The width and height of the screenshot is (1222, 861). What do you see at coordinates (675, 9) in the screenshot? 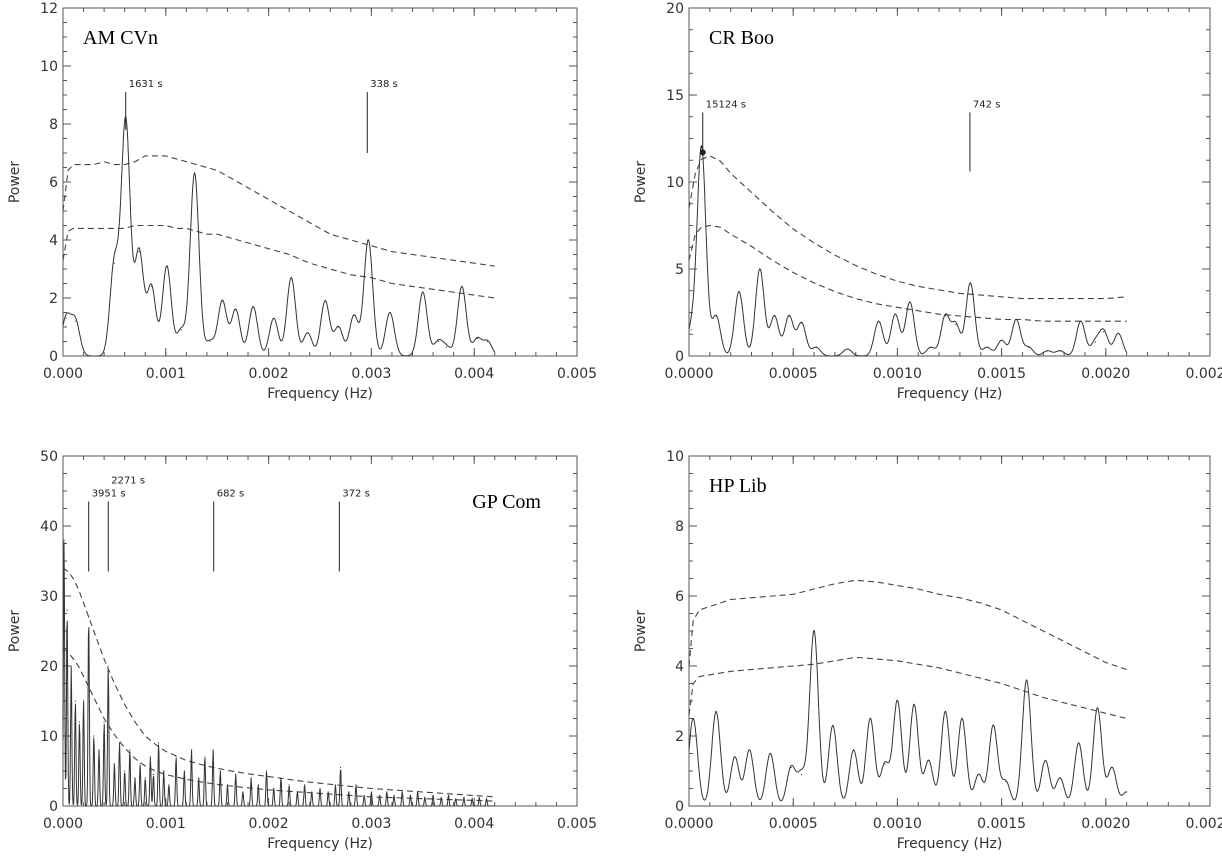
I see `y-tick-label: 20` at bounding box center [675, 9].